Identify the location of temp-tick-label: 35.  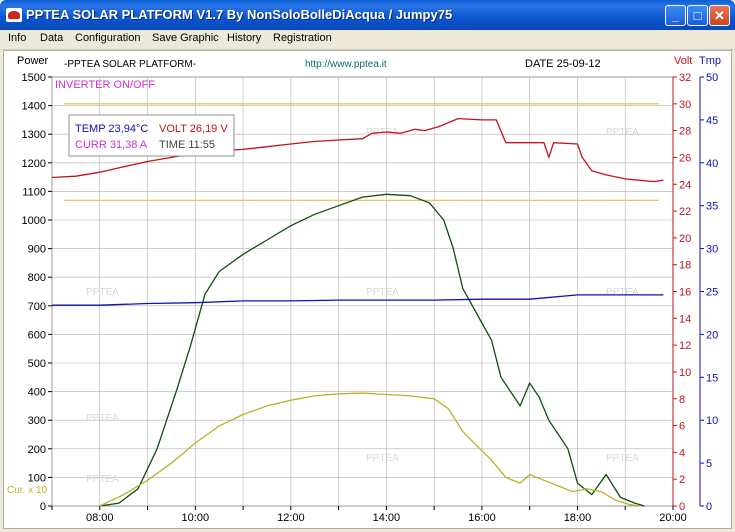
(712, 207).